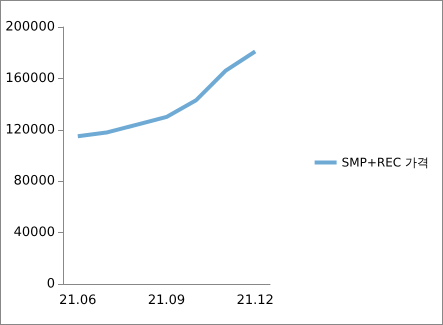 The height and width of the screenshot is (325, 443). What do you see at coordinates (167, 300) in the screenshot?
I see `x-tick-label: 21.09` at bounding box center [167, 300].